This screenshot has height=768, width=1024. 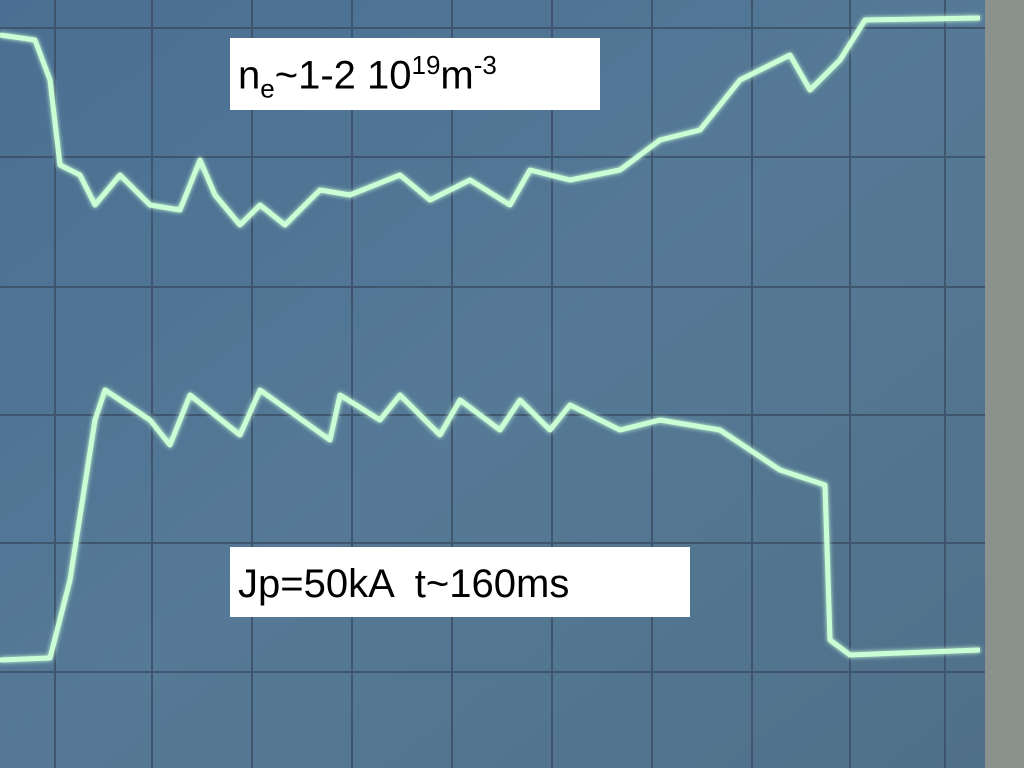 I want to click on label-text: m, so click(x=457, y=75).